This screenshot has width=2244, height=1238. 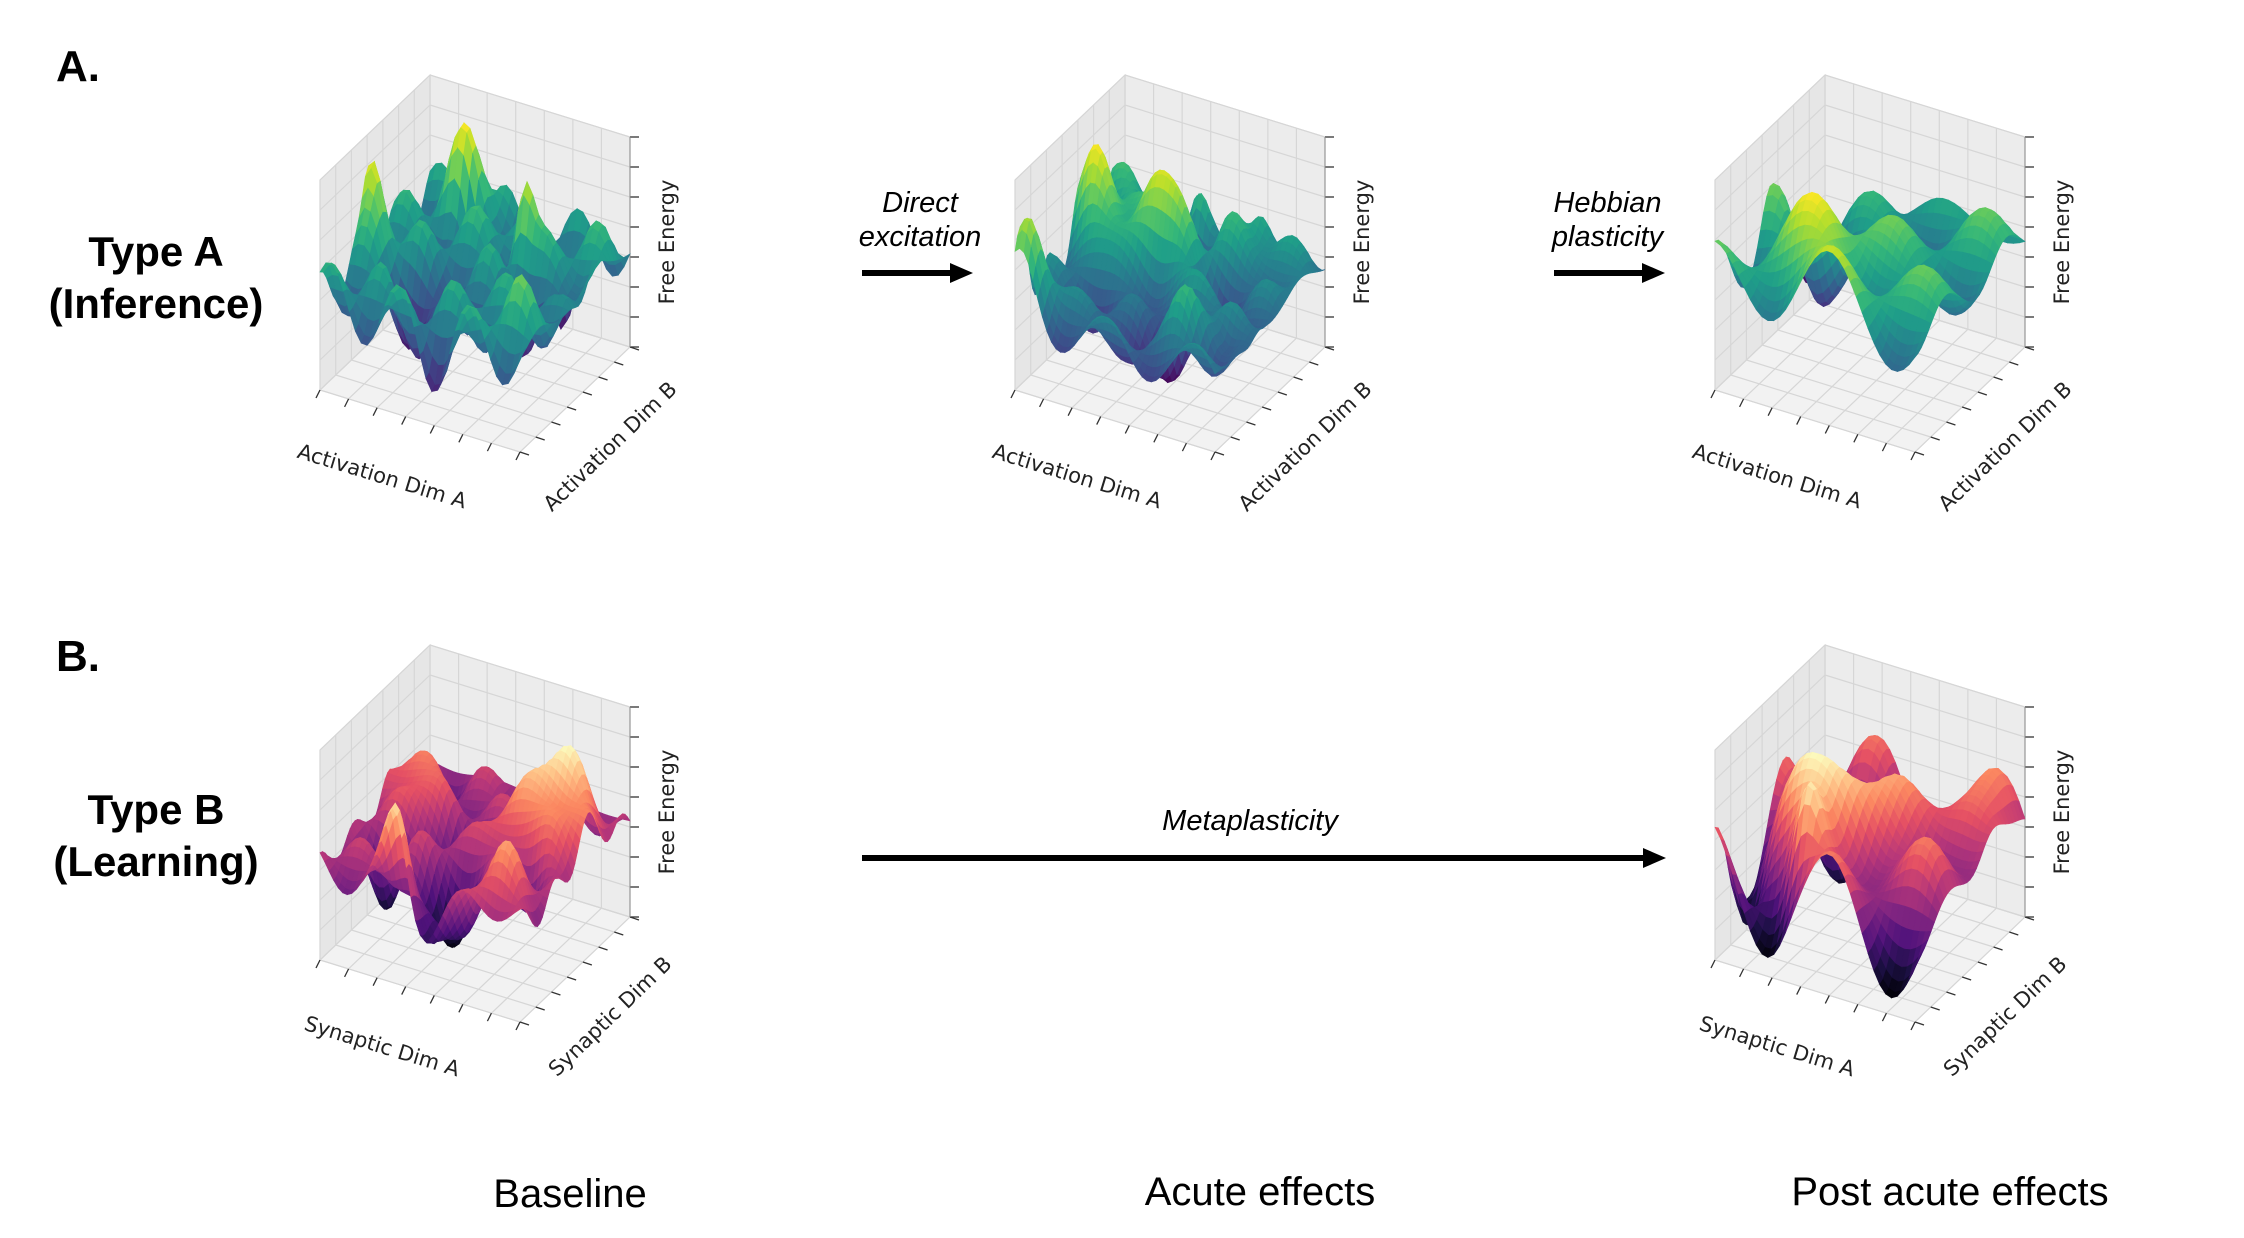 What do you see at coordinates (920, 220) in the screenshot?
I see `arrow-label-direct-excitation: Direct excitation` at bounding box center [920, 220].